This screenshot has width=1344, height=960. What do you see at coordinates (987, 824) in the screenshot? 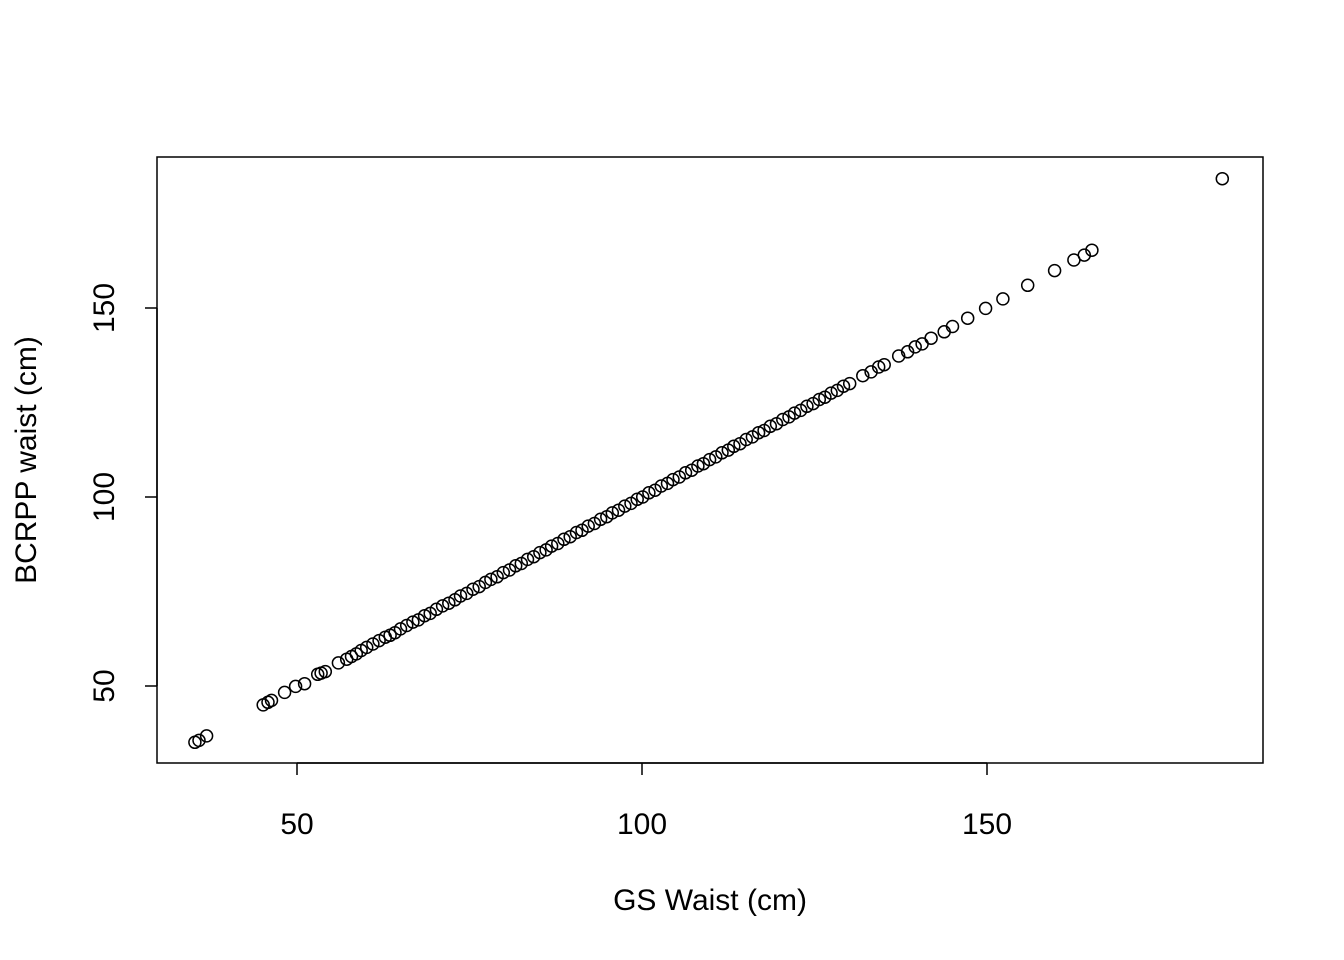
I see `x-tick-label: 150` at bounding box center [987, 824].